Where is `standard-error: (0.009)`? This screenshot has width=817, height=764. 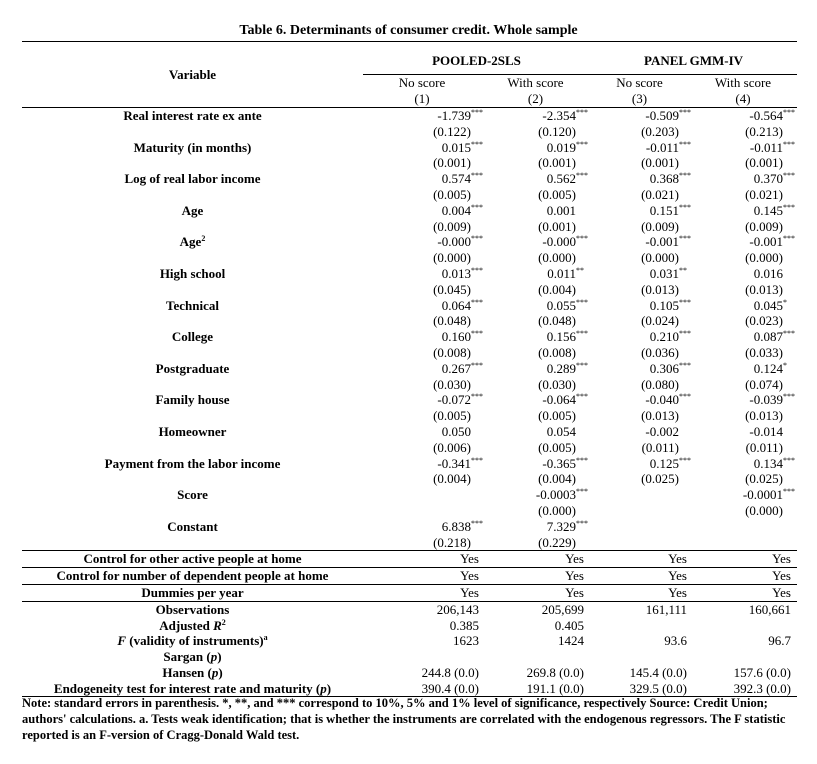
standard-error: (0.009) is located at coordinates (764, 226).